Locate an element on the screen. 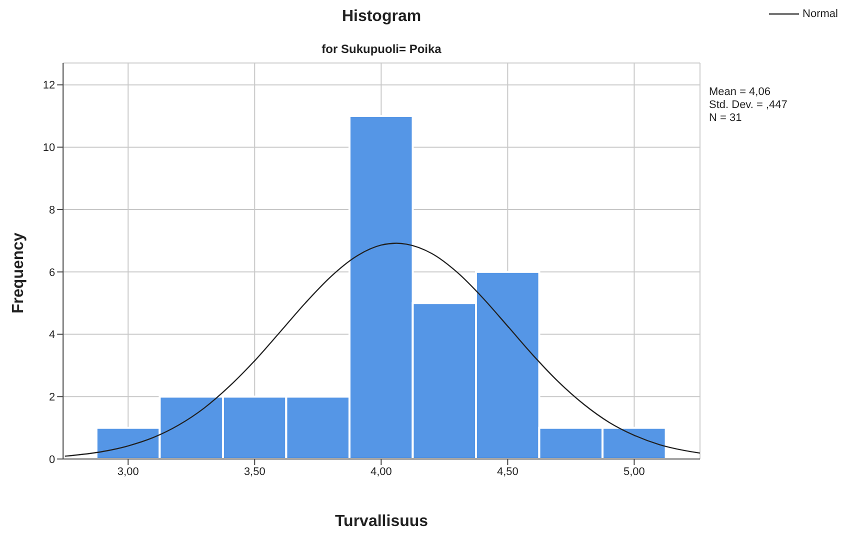 This screenshot has height=540, width=842. legend-label: Normal is located at coordinates (820, 14).